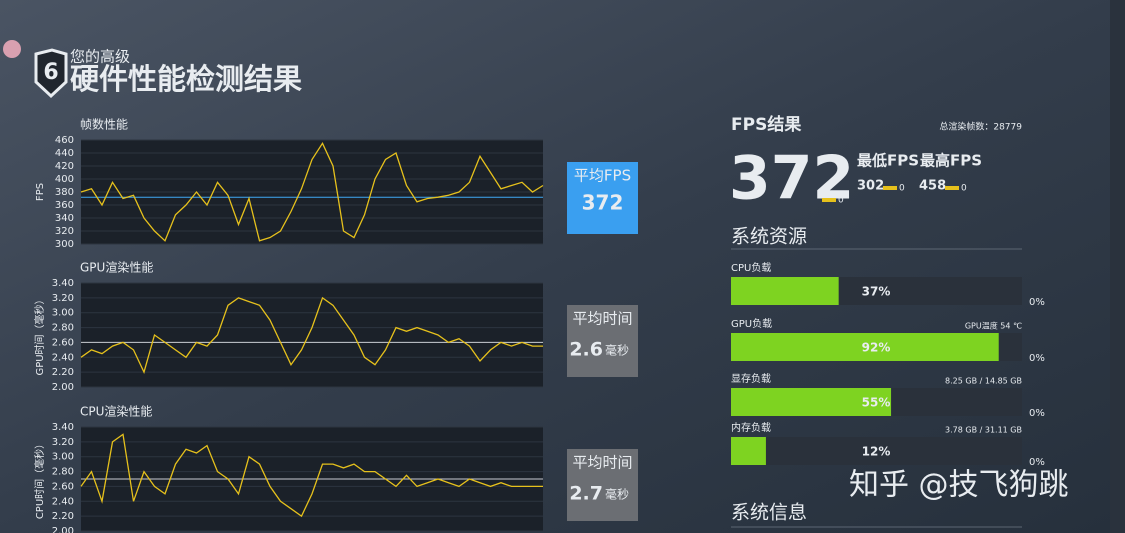  What do you see at coordinates (951, 161) in the screenshot?
I see `max-fps-label: 最高FPS` at bounding box center [951, 161].